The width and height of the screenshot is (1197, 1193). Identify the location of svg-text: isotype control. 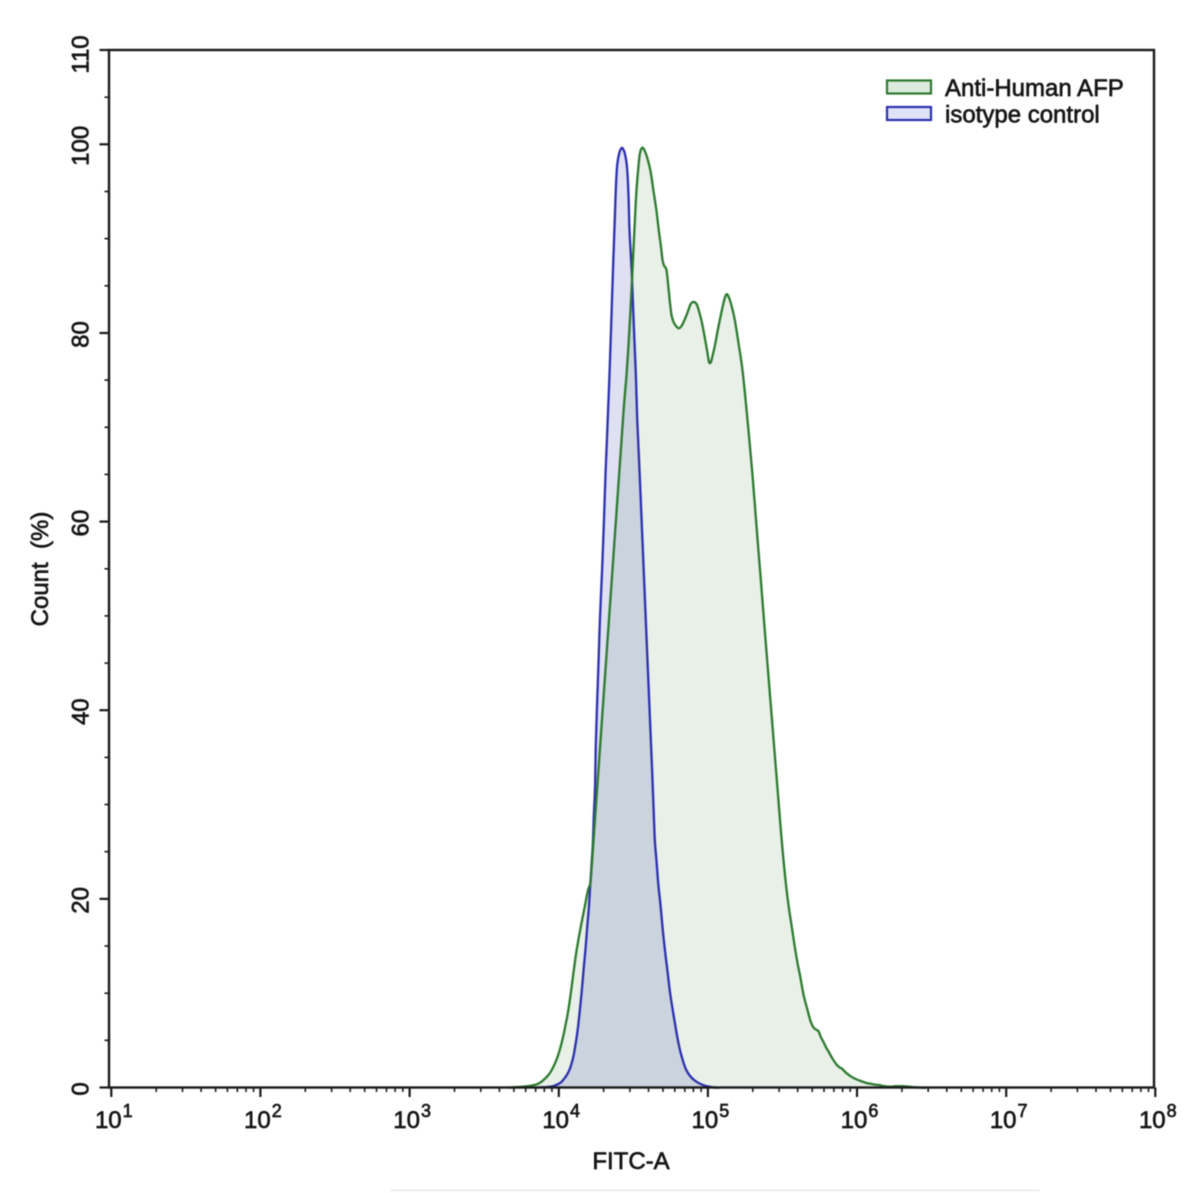
(1022, 115).